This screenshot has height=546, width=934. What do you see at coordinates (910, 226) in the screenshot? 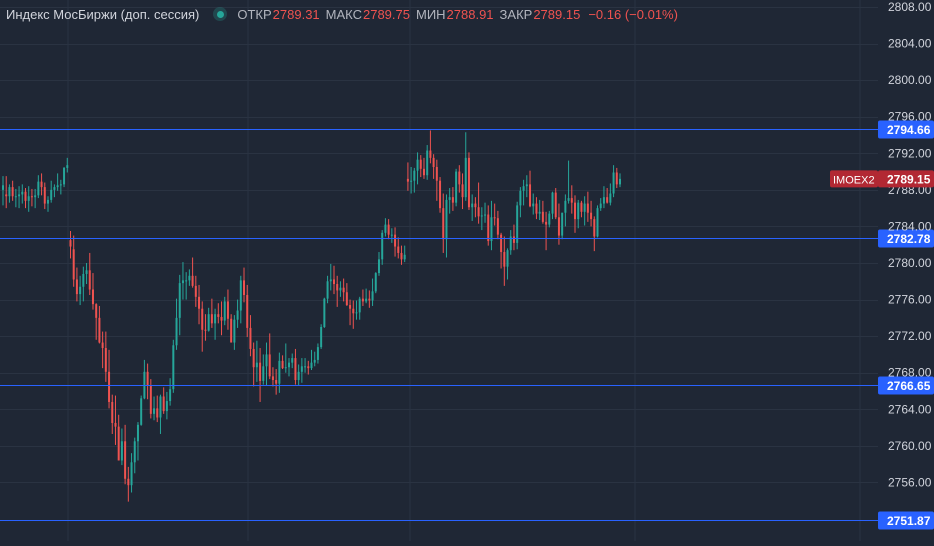
I see `price-tick-label: 2784.00` at bounding box center [910, 226].